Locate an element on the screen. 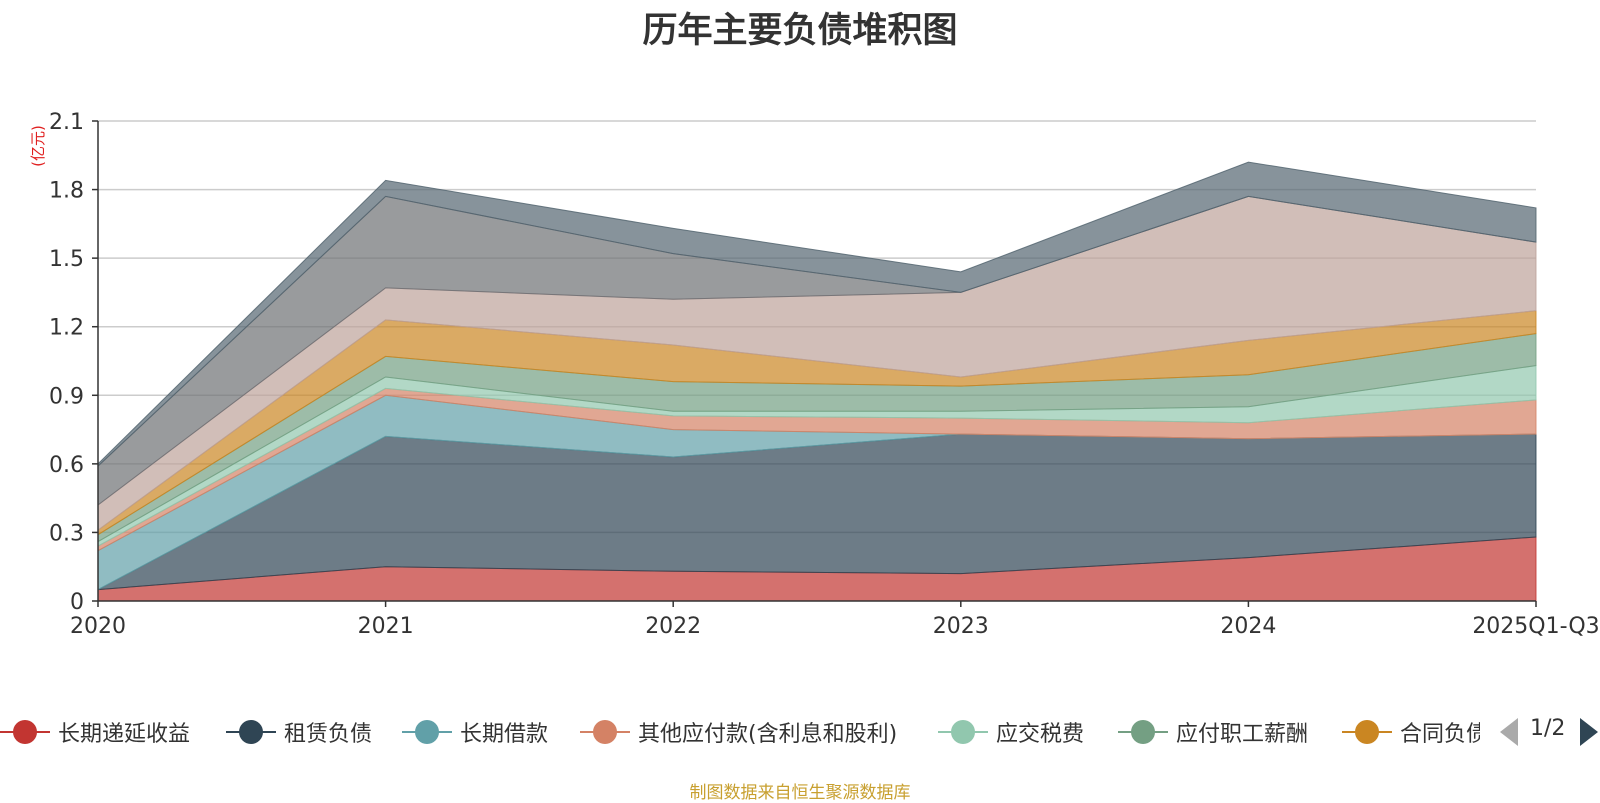 Image resolution: width=1600 pixels, height=803 pixels. legend-item: 长期借款 is located at coordinates (475, 732).